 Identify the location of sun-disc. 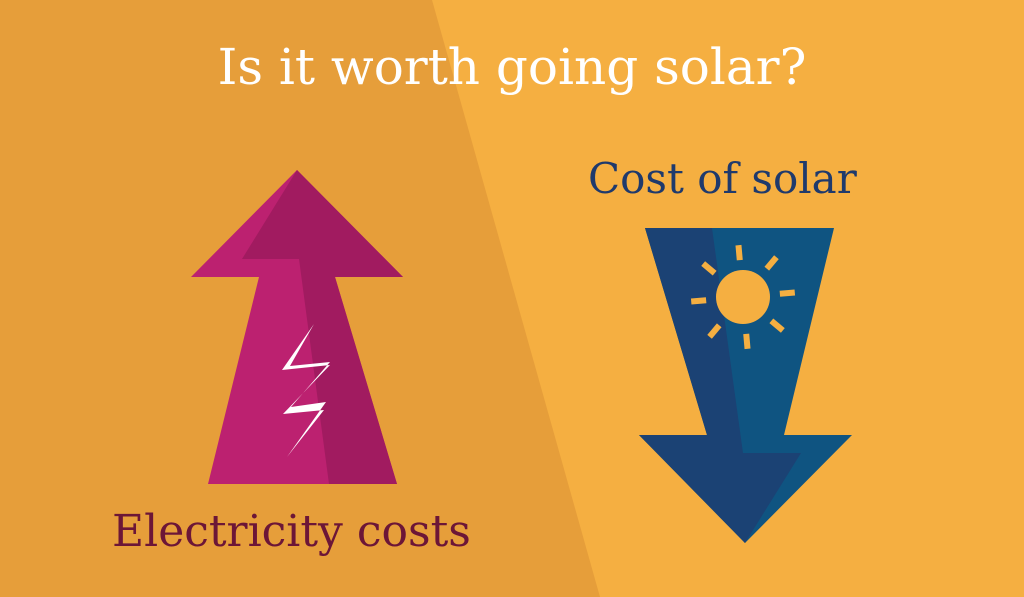
(743, 297).